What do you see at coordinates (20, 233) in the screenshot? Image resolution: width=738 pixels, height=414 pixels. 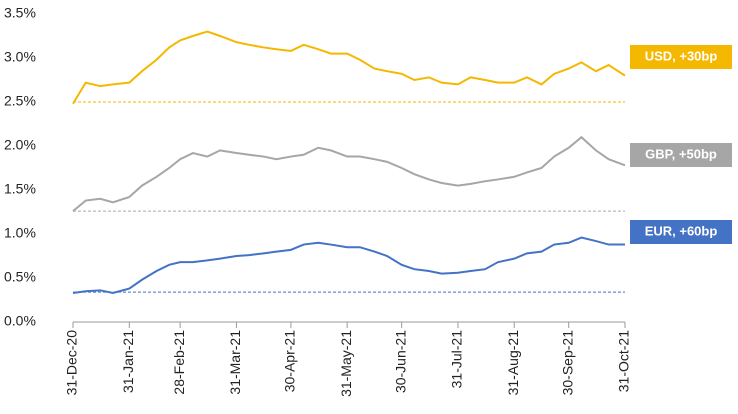 I see `y-tick-label: 1.0%` at bounding box center [20, 233].